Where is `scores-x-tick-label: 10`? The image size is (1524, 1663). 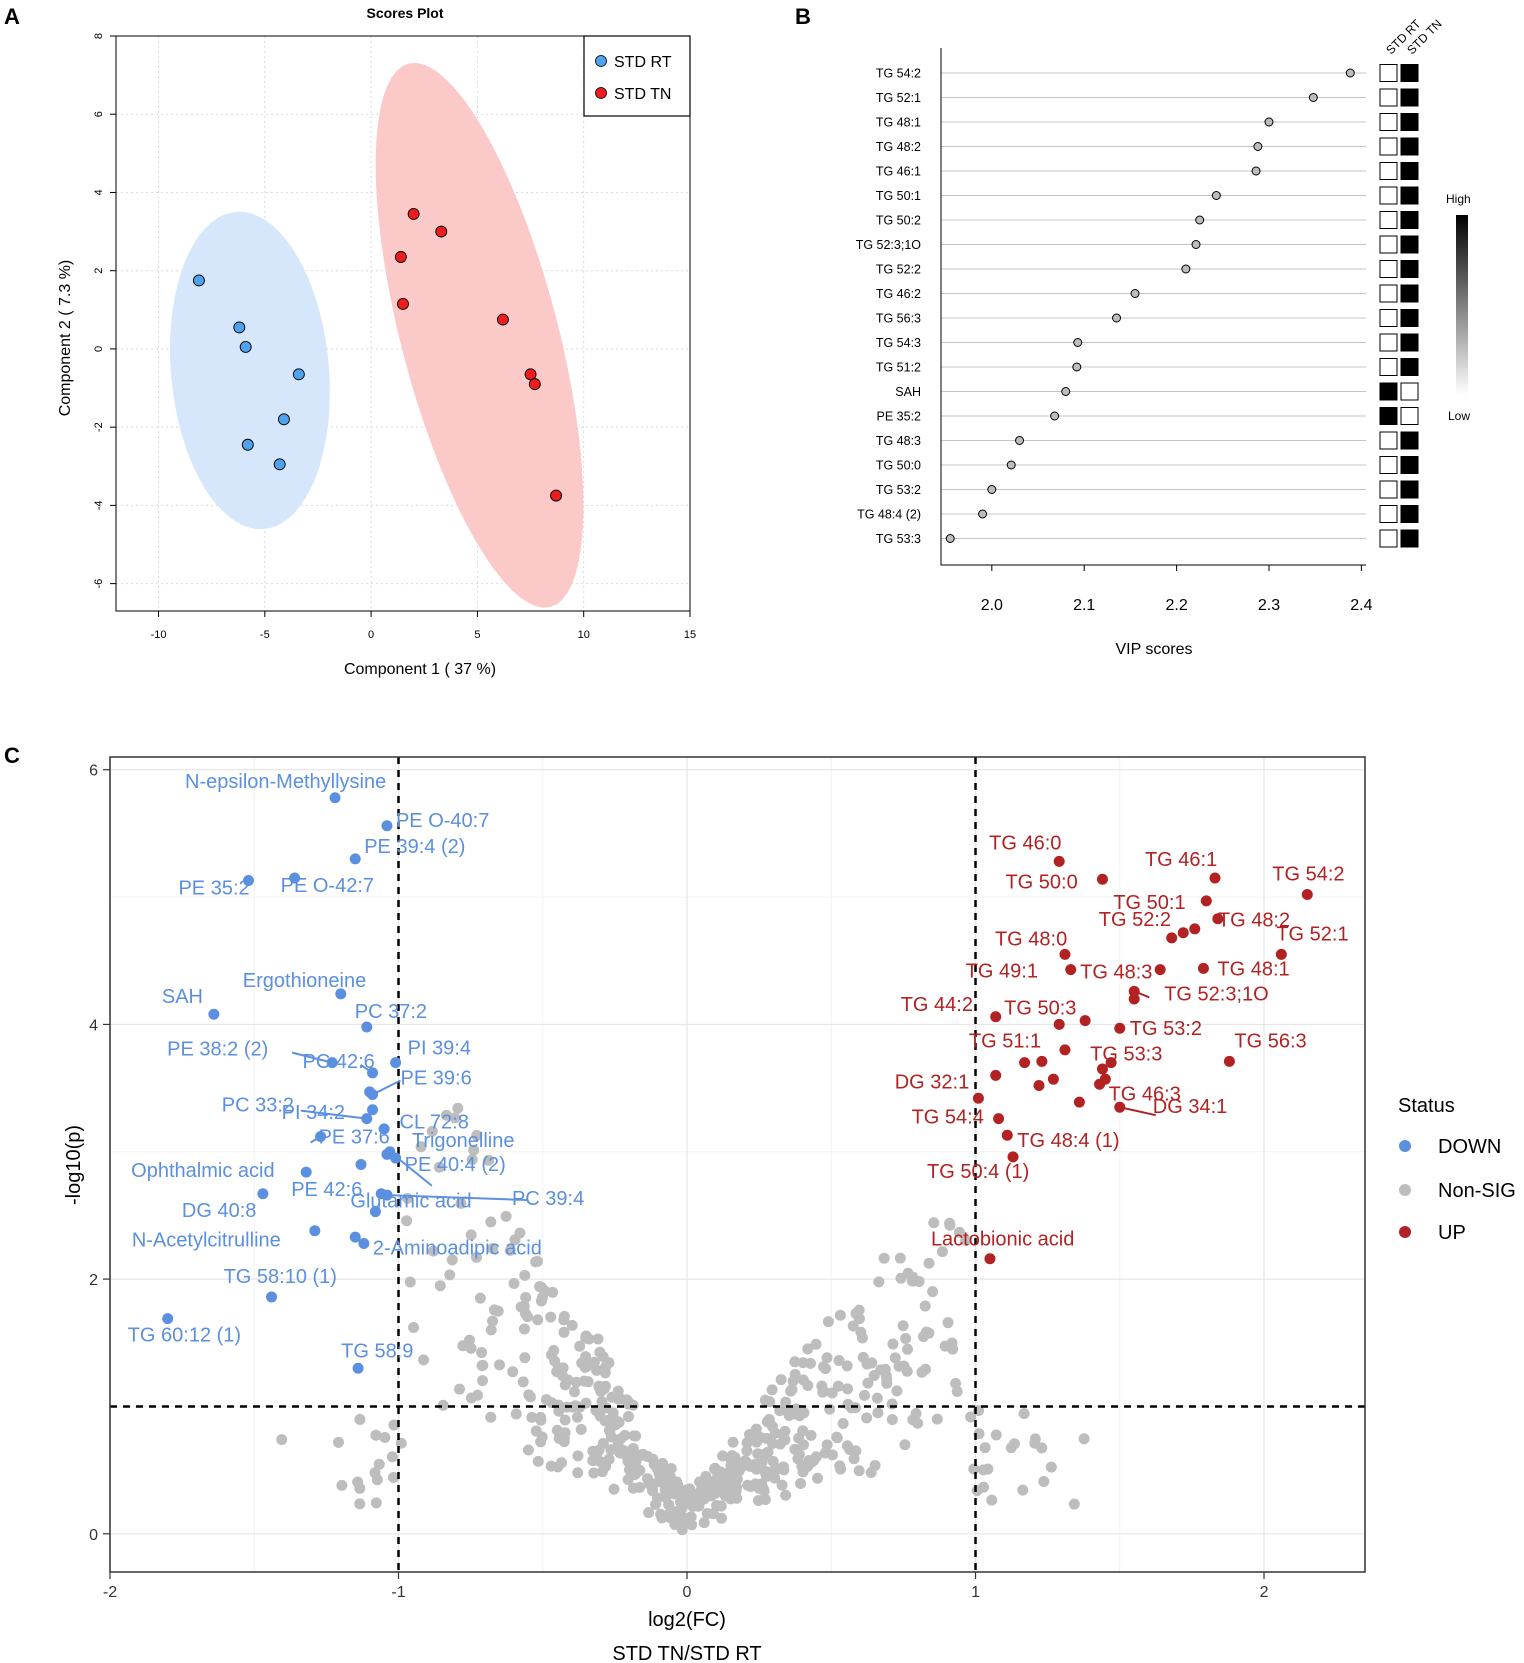 scores-x-tick-label: 10 is located at coordinates (584, 635).